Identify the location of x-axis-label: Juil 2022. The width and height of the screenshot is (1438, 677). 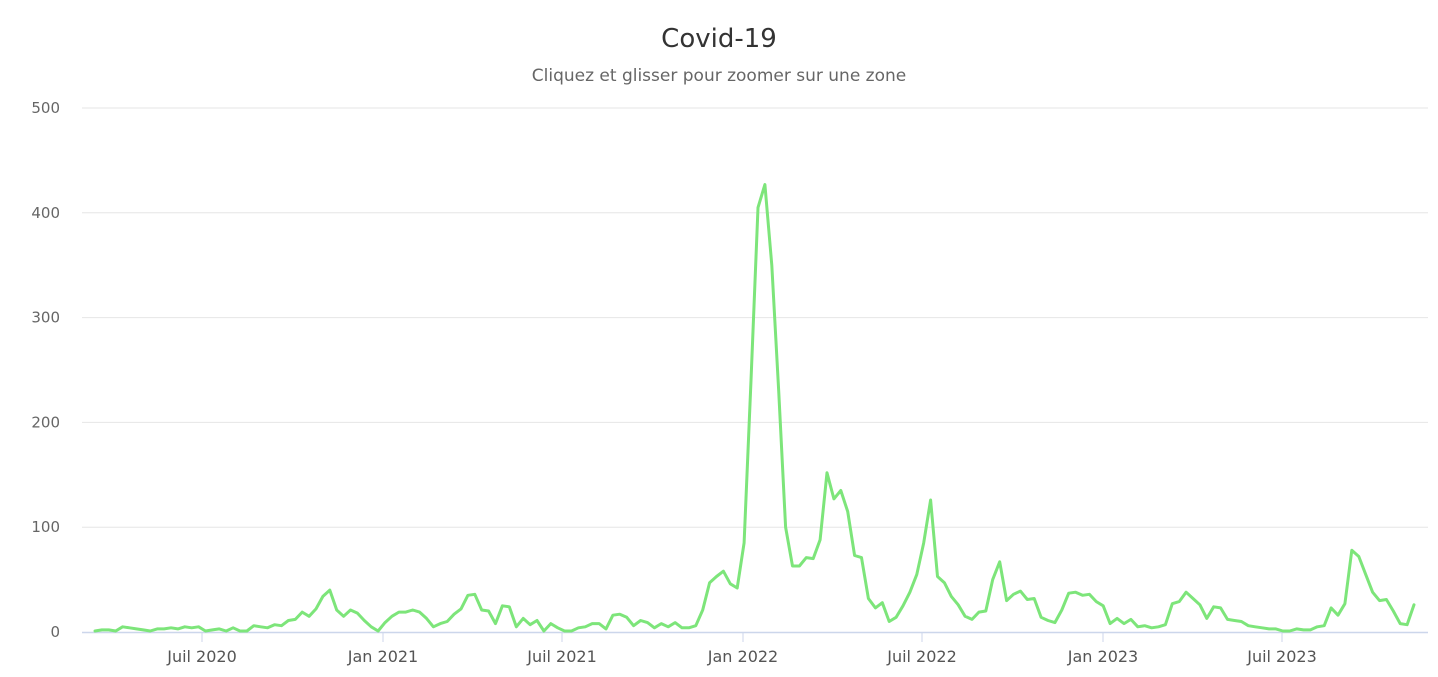
(921, 656).